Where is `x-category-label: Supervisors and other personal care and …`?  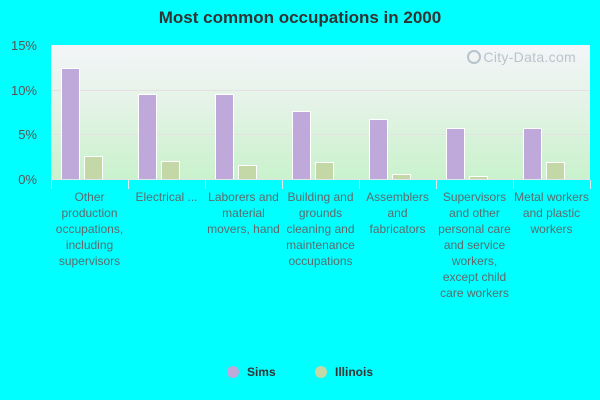
x-category-label: Supervisors and other personal care and … is located at coordinates (474, 245).